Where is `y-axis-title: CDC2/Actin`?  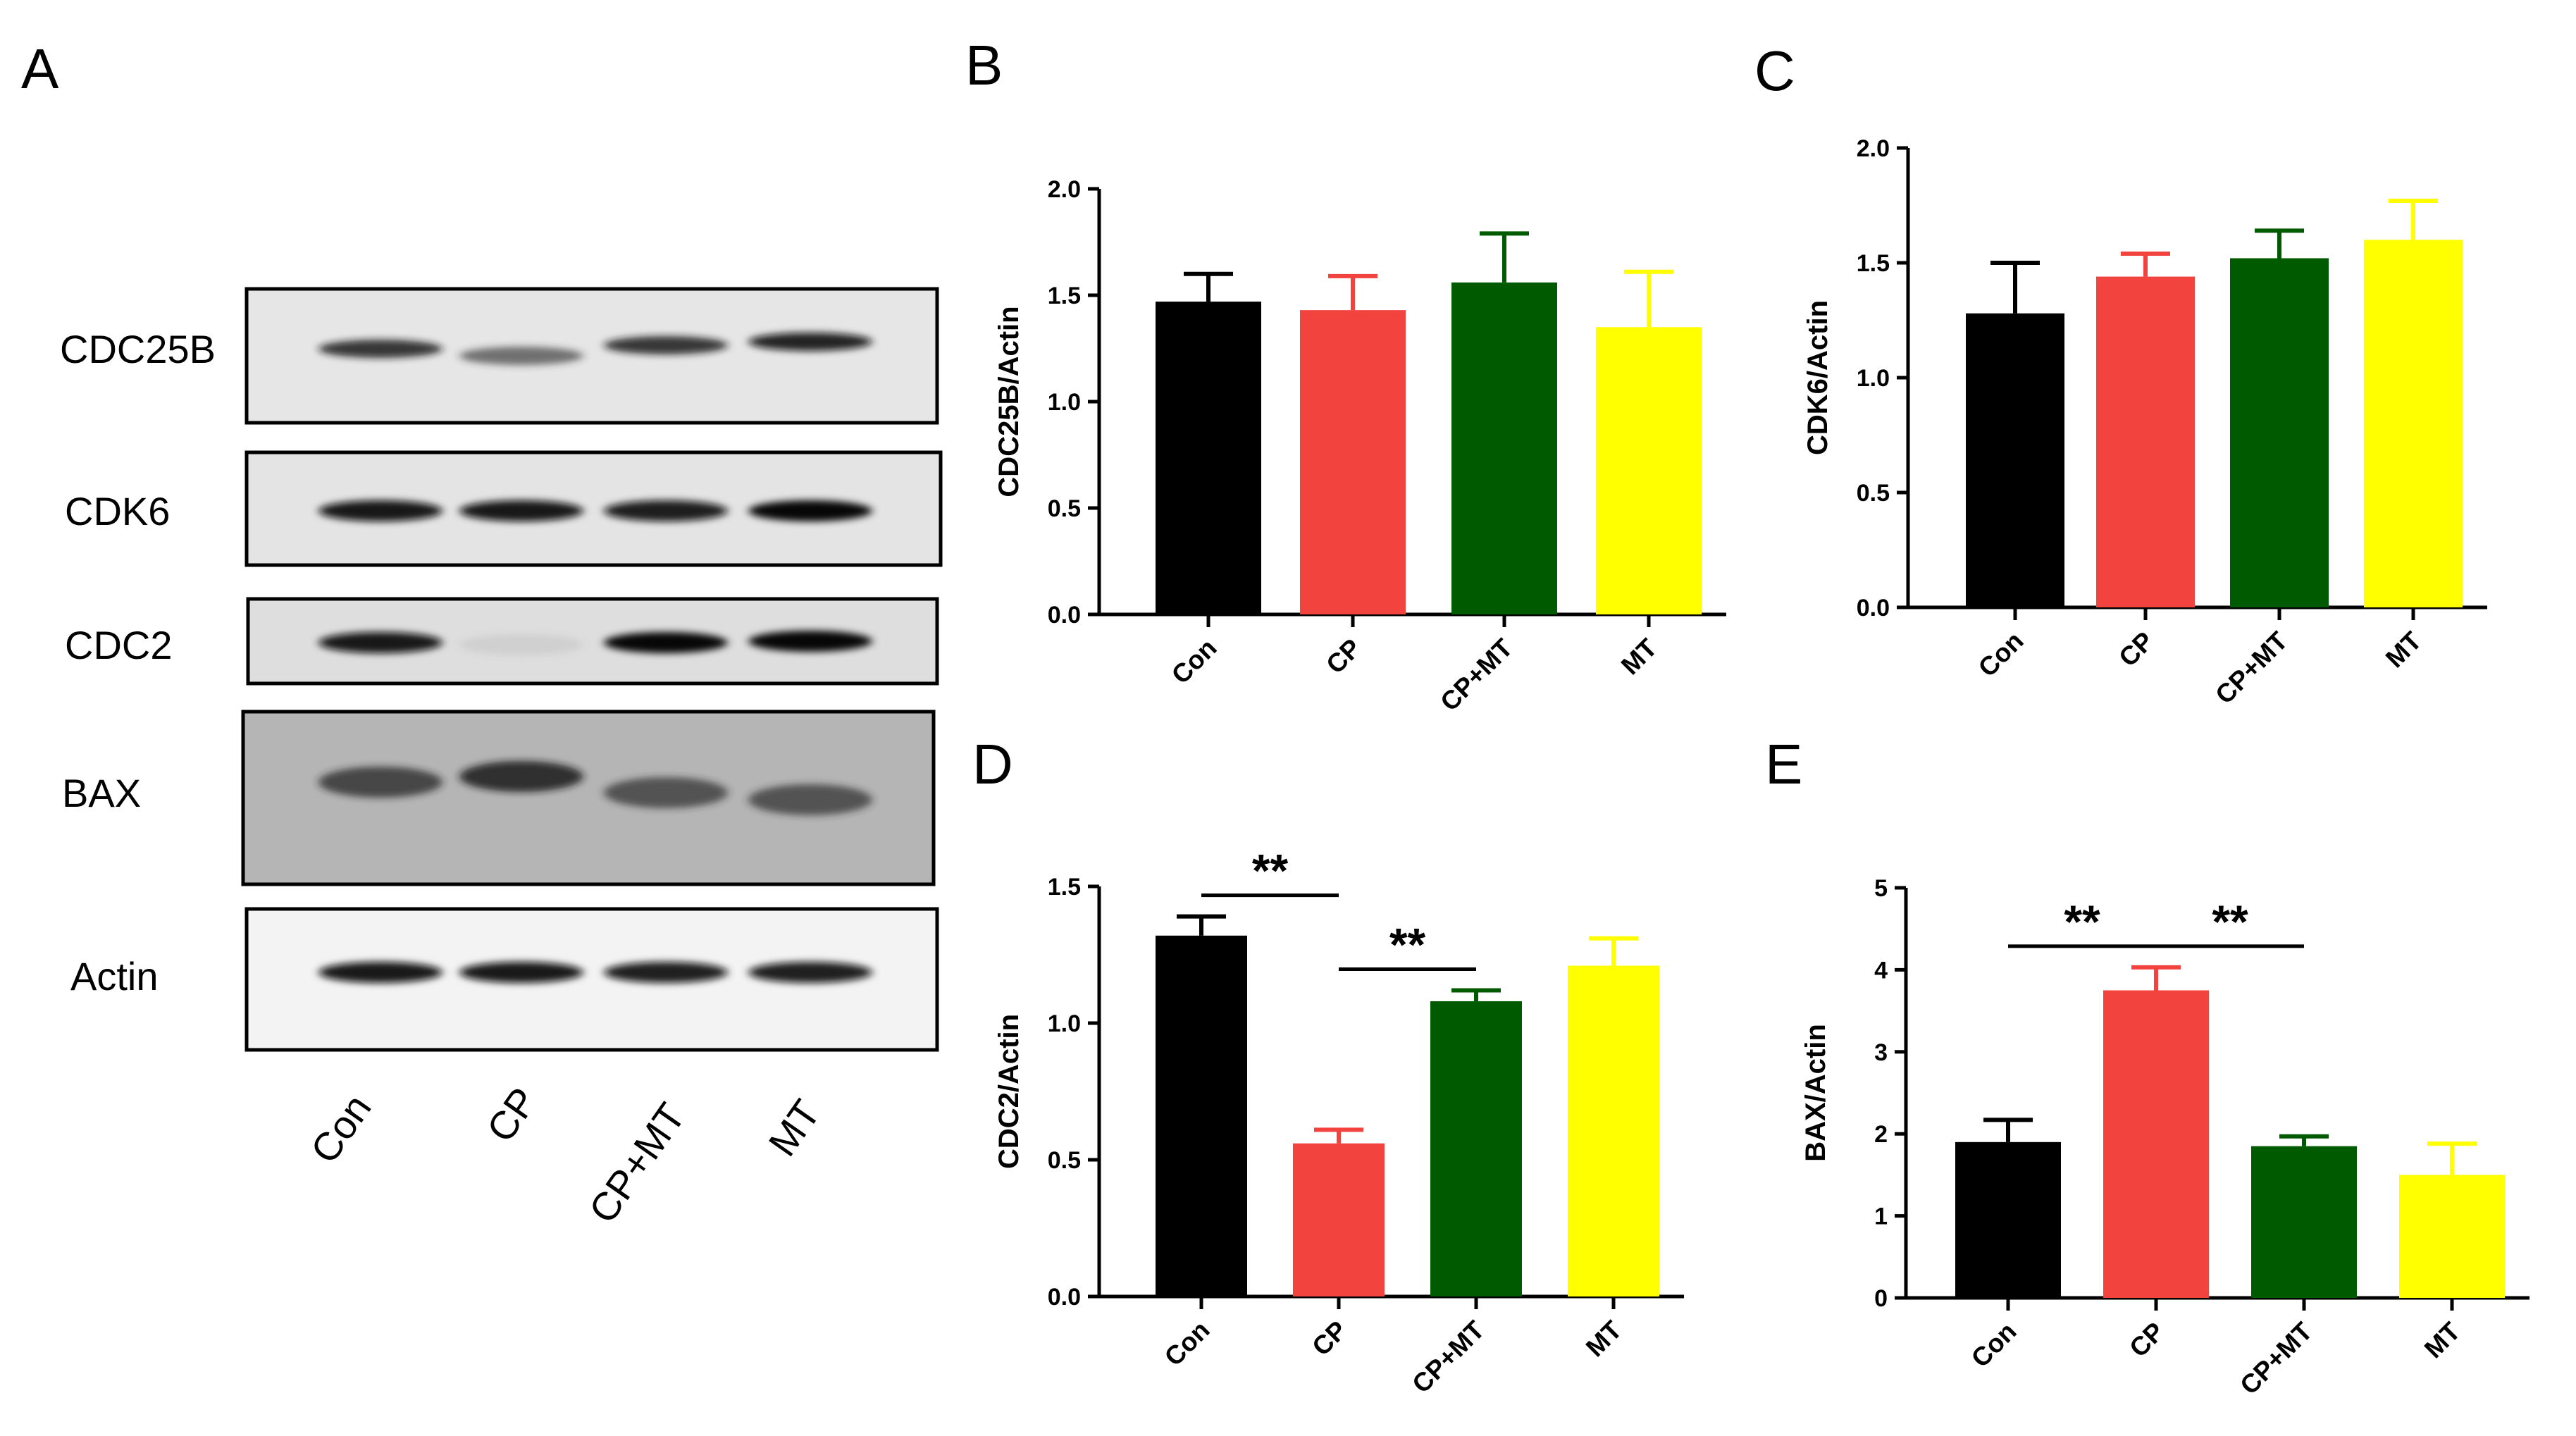
y-axis-title: CDC2/Actin is located at coordinates (1008, 1091).